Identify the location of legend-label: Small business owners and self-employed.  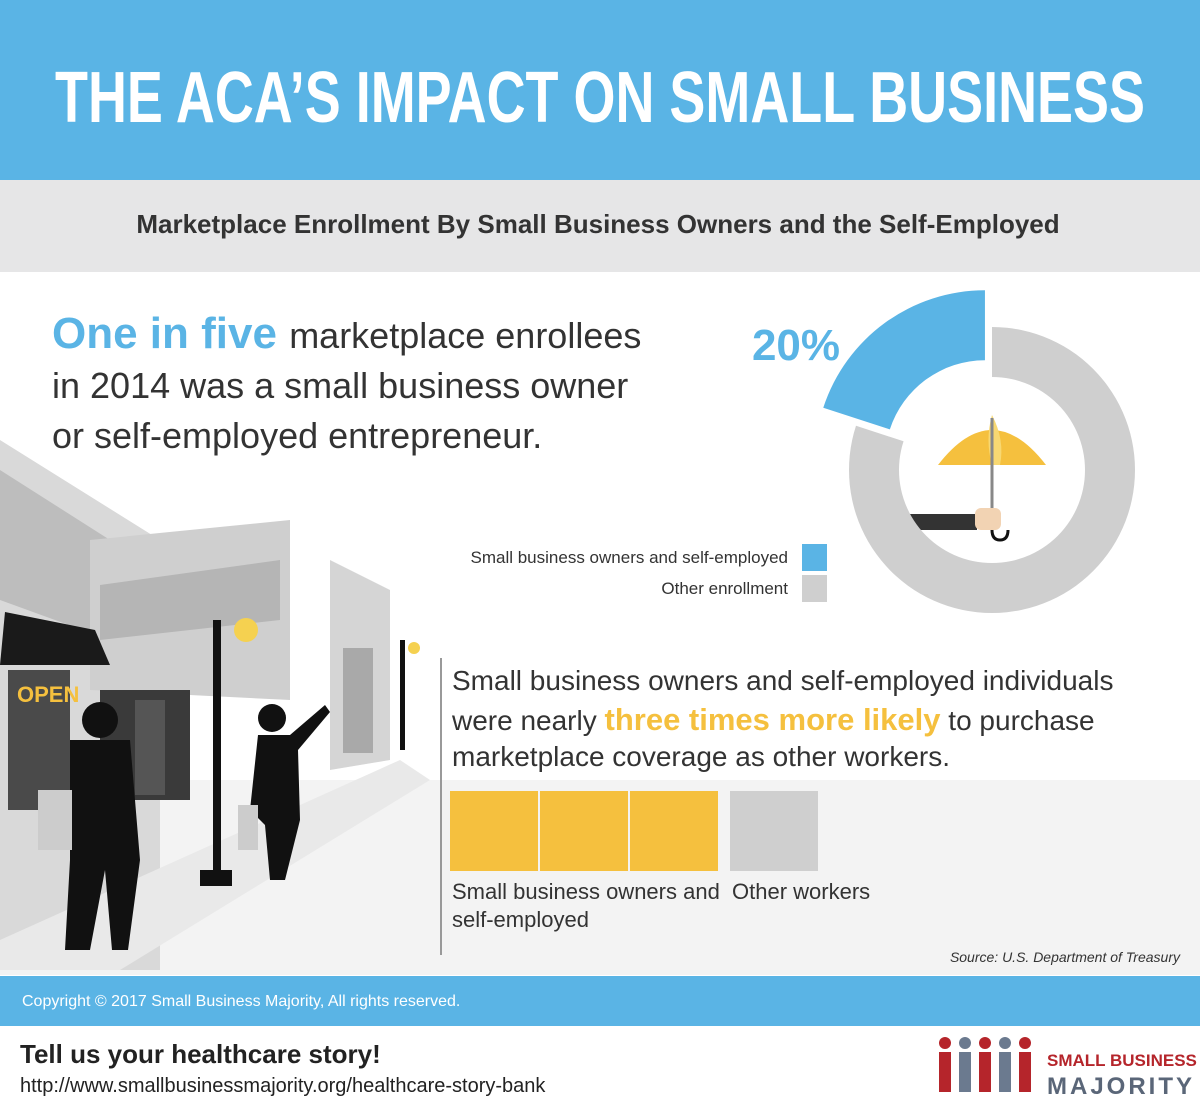
(630, 557).